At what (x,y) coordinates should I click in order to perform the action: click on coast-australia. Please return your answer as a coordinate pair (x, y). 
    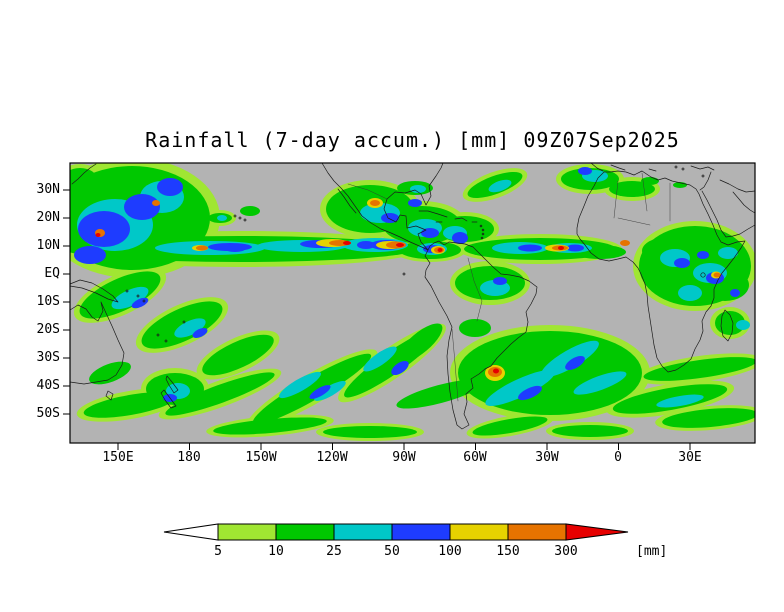
    Looking at the image, I should click on (97, 343).